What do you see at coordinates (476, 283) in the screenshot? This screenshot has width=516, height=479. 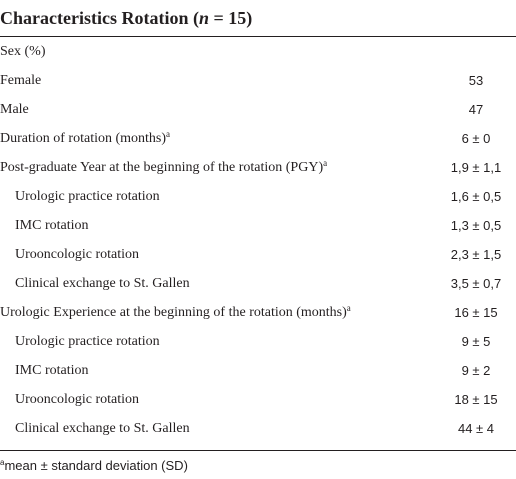 I see `row-value: 3,5 ± 0,7` at bounding box center [476, 283].